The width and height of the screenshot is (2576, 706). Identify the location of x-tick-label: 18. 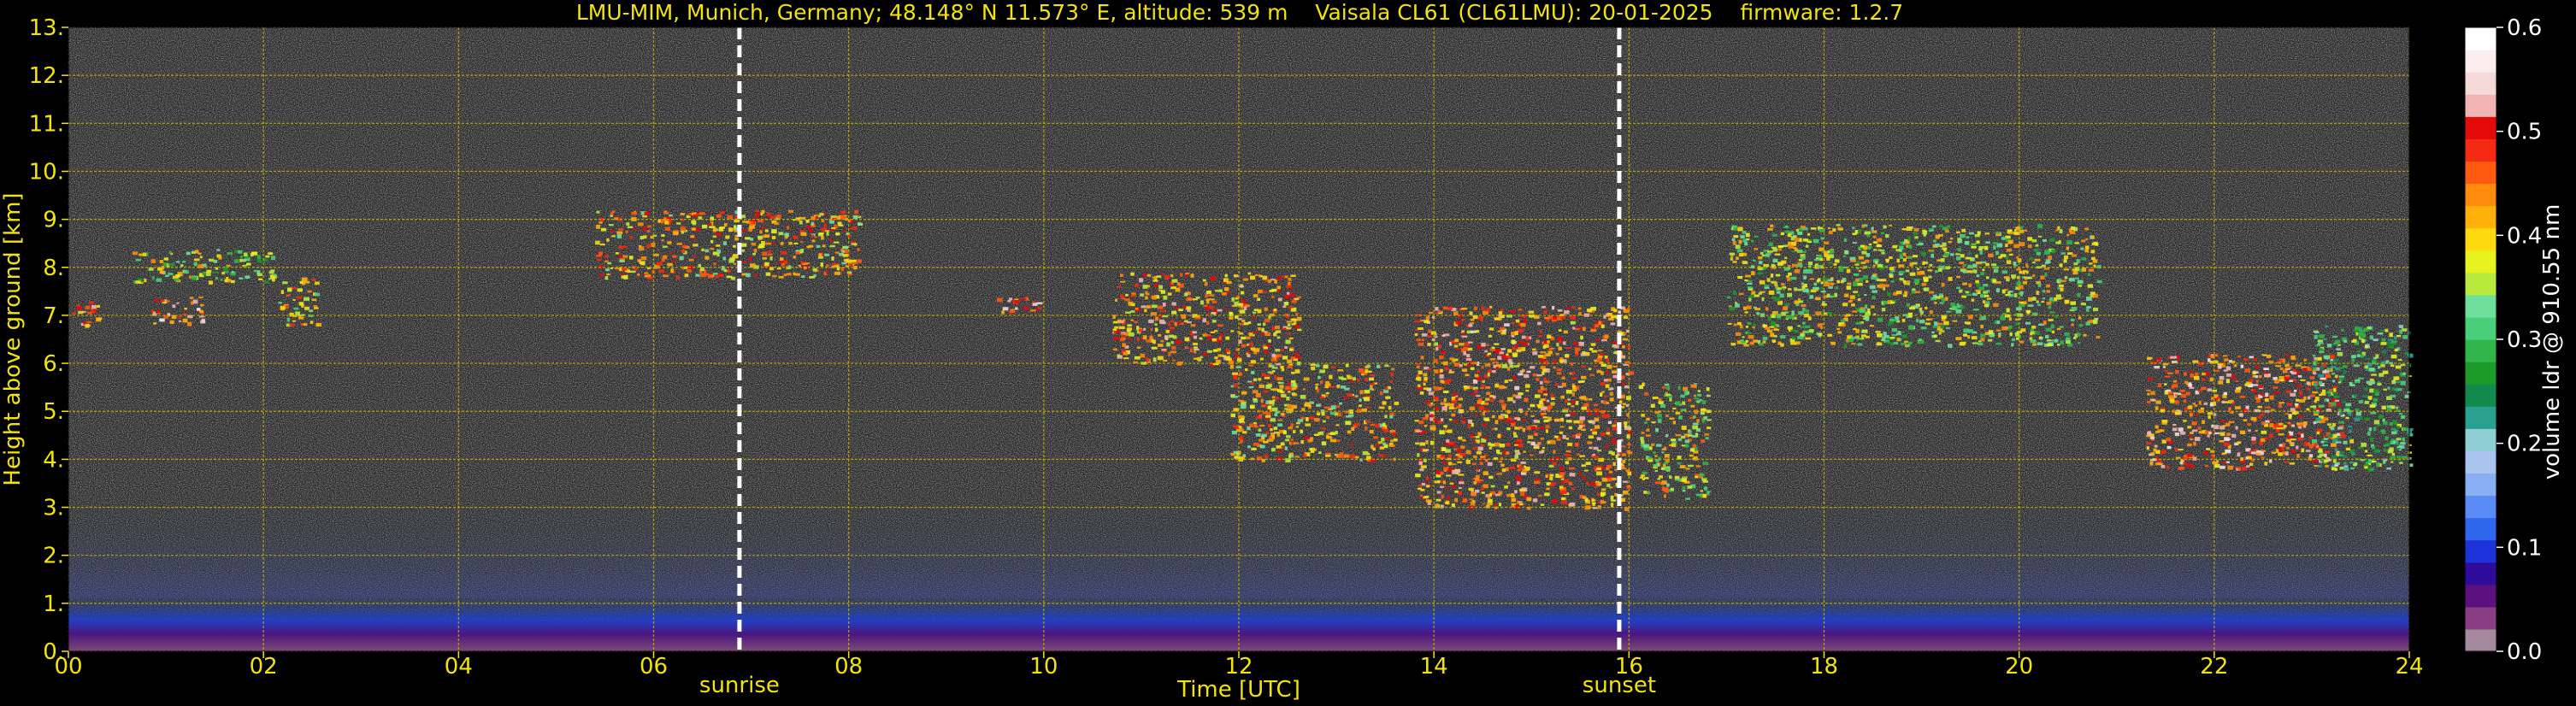
(1824, 667).